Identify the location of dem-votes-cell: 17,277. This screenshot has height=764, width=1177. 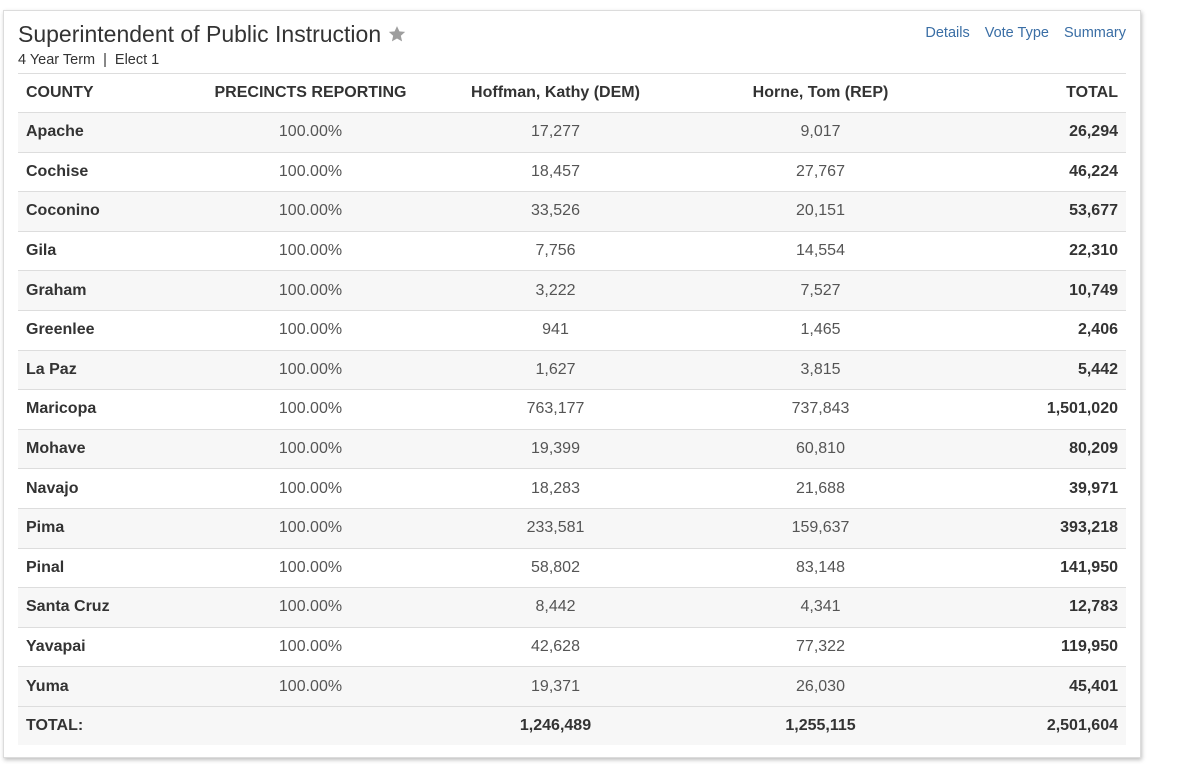
(555, 132).